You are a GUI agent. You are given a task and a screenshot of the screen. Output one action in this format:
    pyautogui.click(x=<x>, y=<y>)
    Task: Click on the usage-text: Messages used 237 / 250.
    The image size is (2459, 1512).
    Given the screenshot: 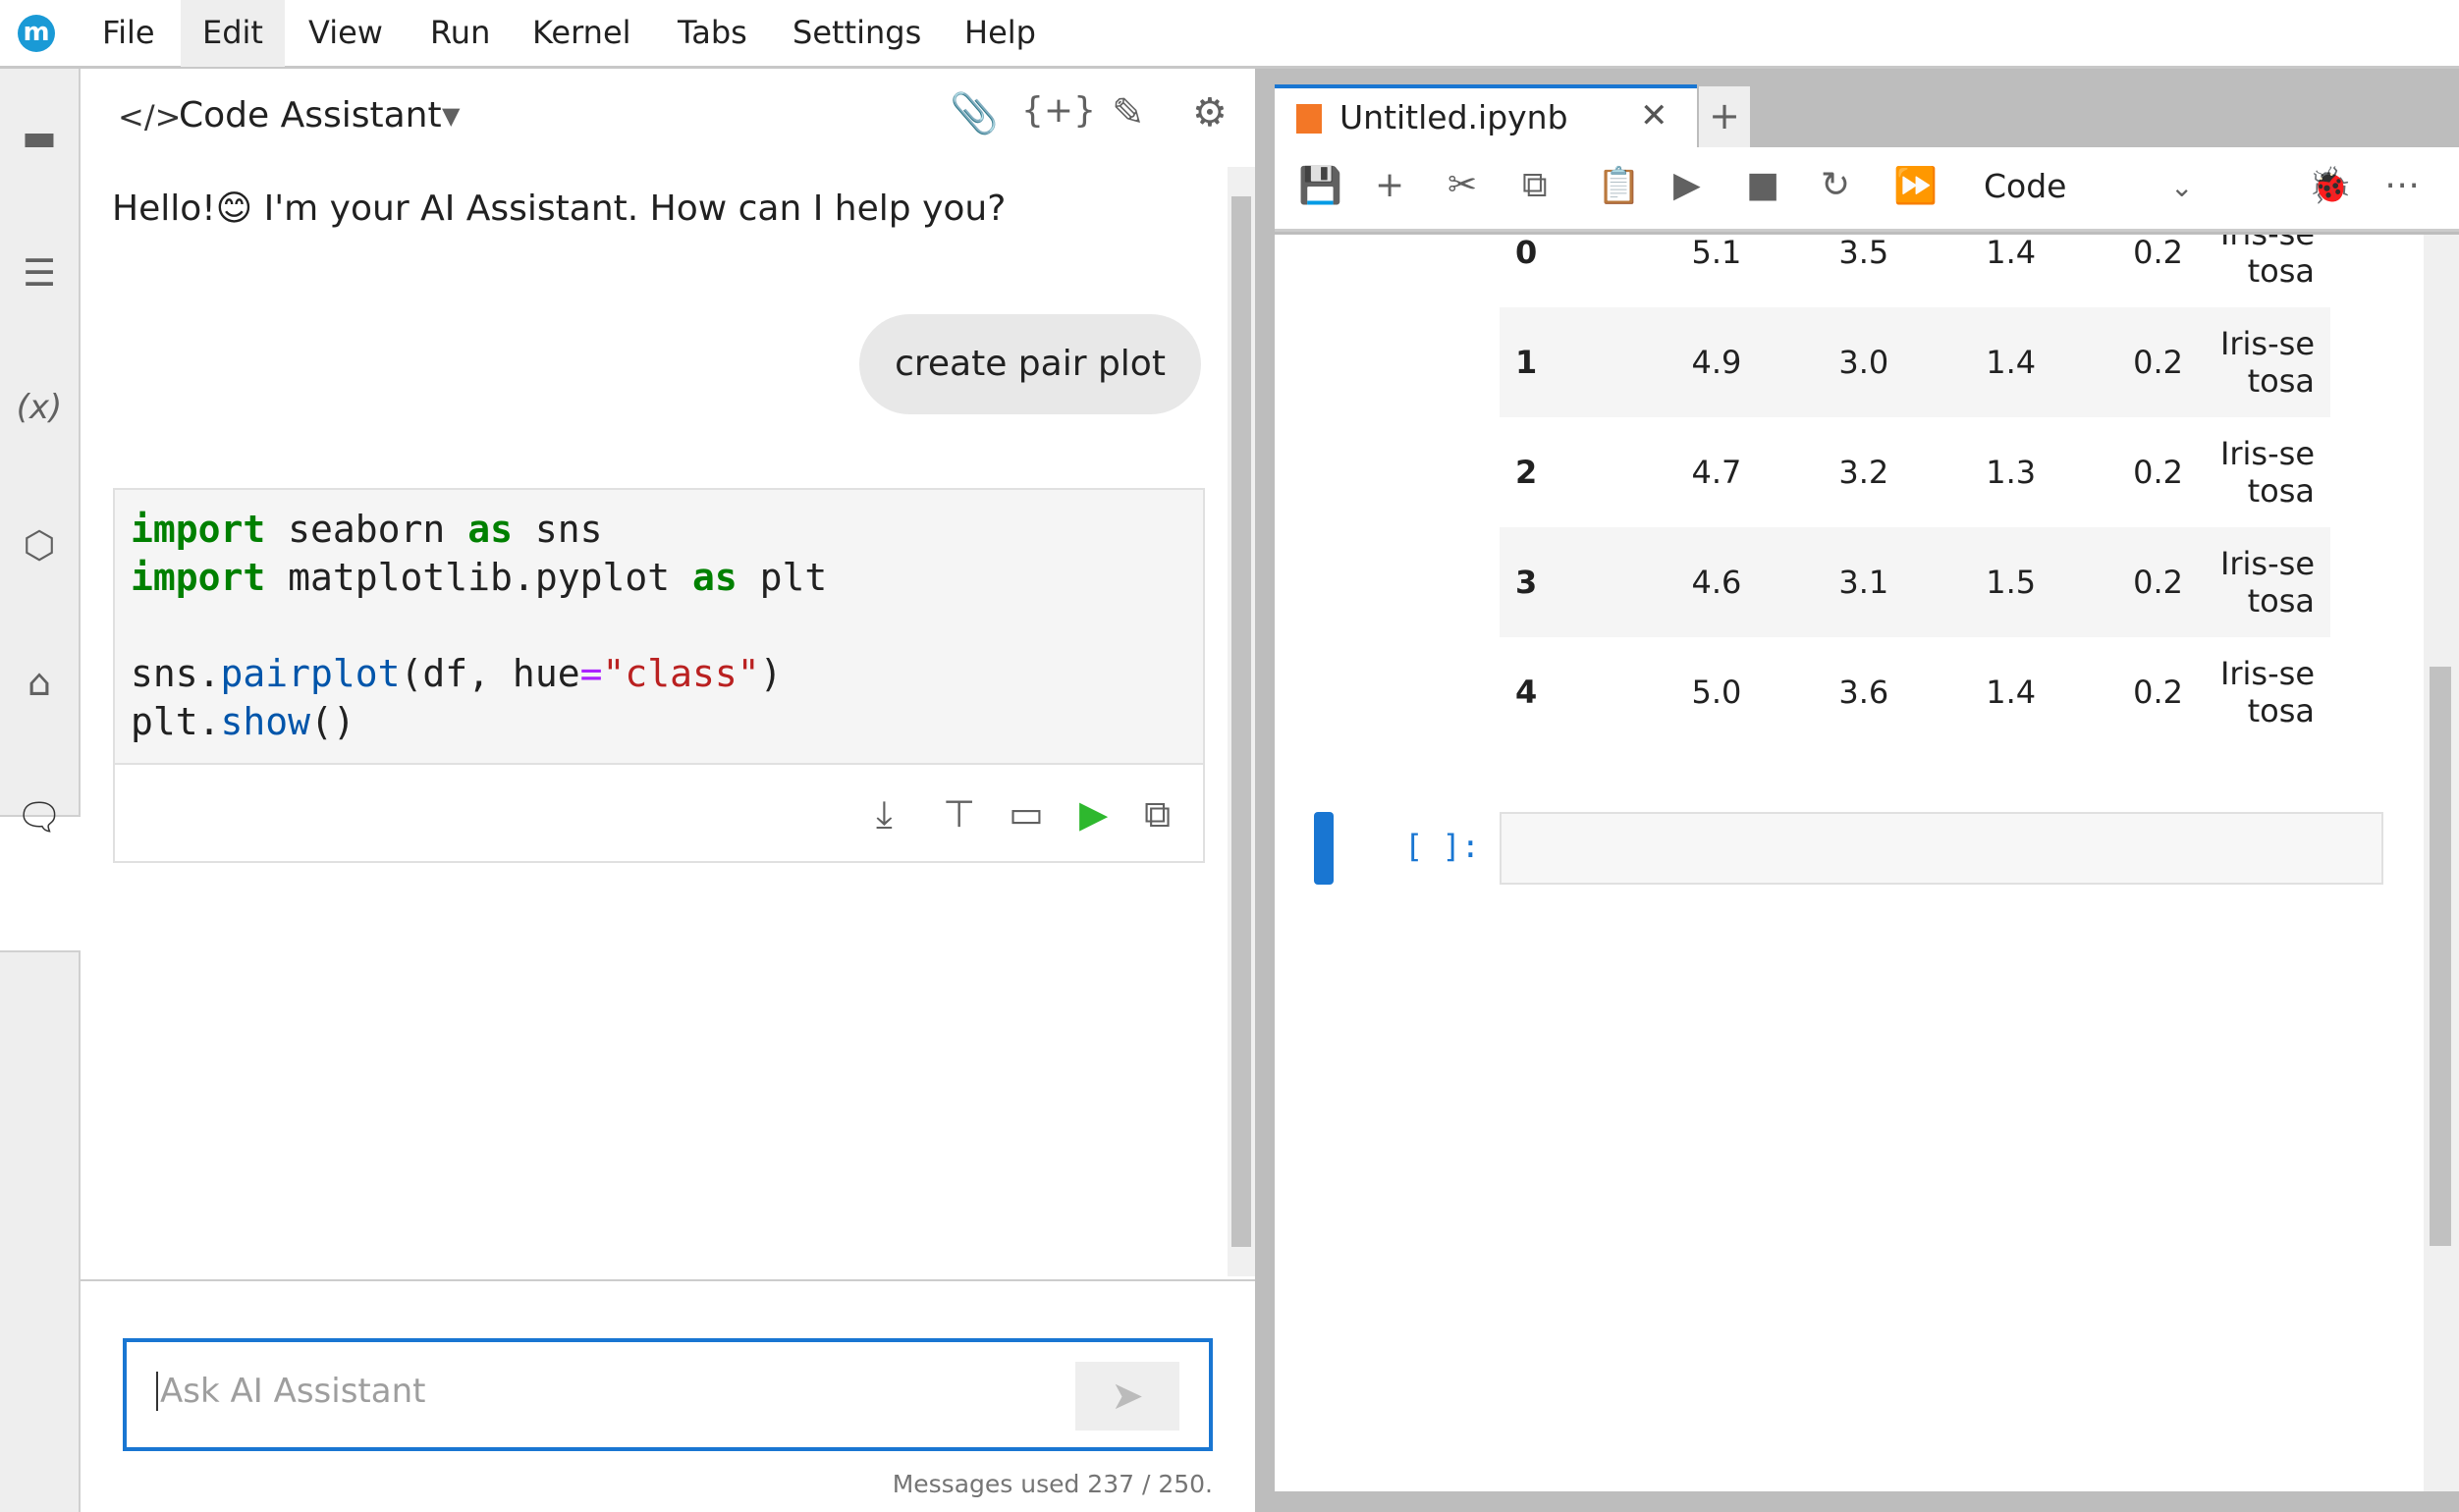 What is the action you would take?
    pyautogui.click(x=1052, y=1484)
    